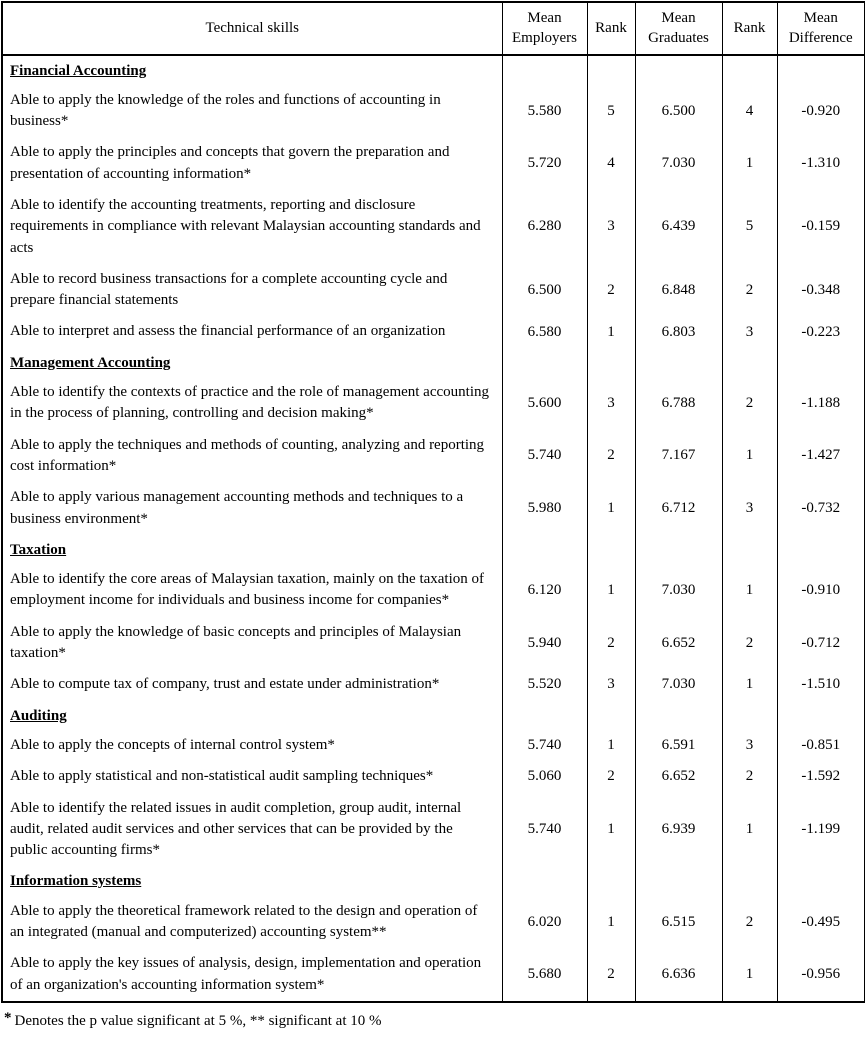 This screenshot has height=1037, width=865. Describe the element at coordinates (820, 975) in the screenshot. I see `mean-difference-cell: -0.956` at that location.